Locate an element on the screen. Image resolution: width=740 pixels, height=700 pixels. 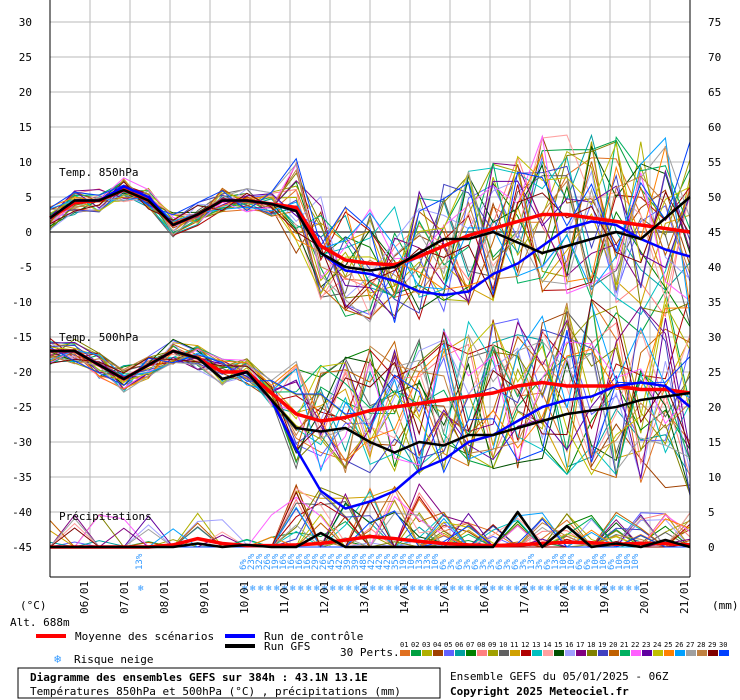
member-number: 17 is located at coordinates (580, 645).